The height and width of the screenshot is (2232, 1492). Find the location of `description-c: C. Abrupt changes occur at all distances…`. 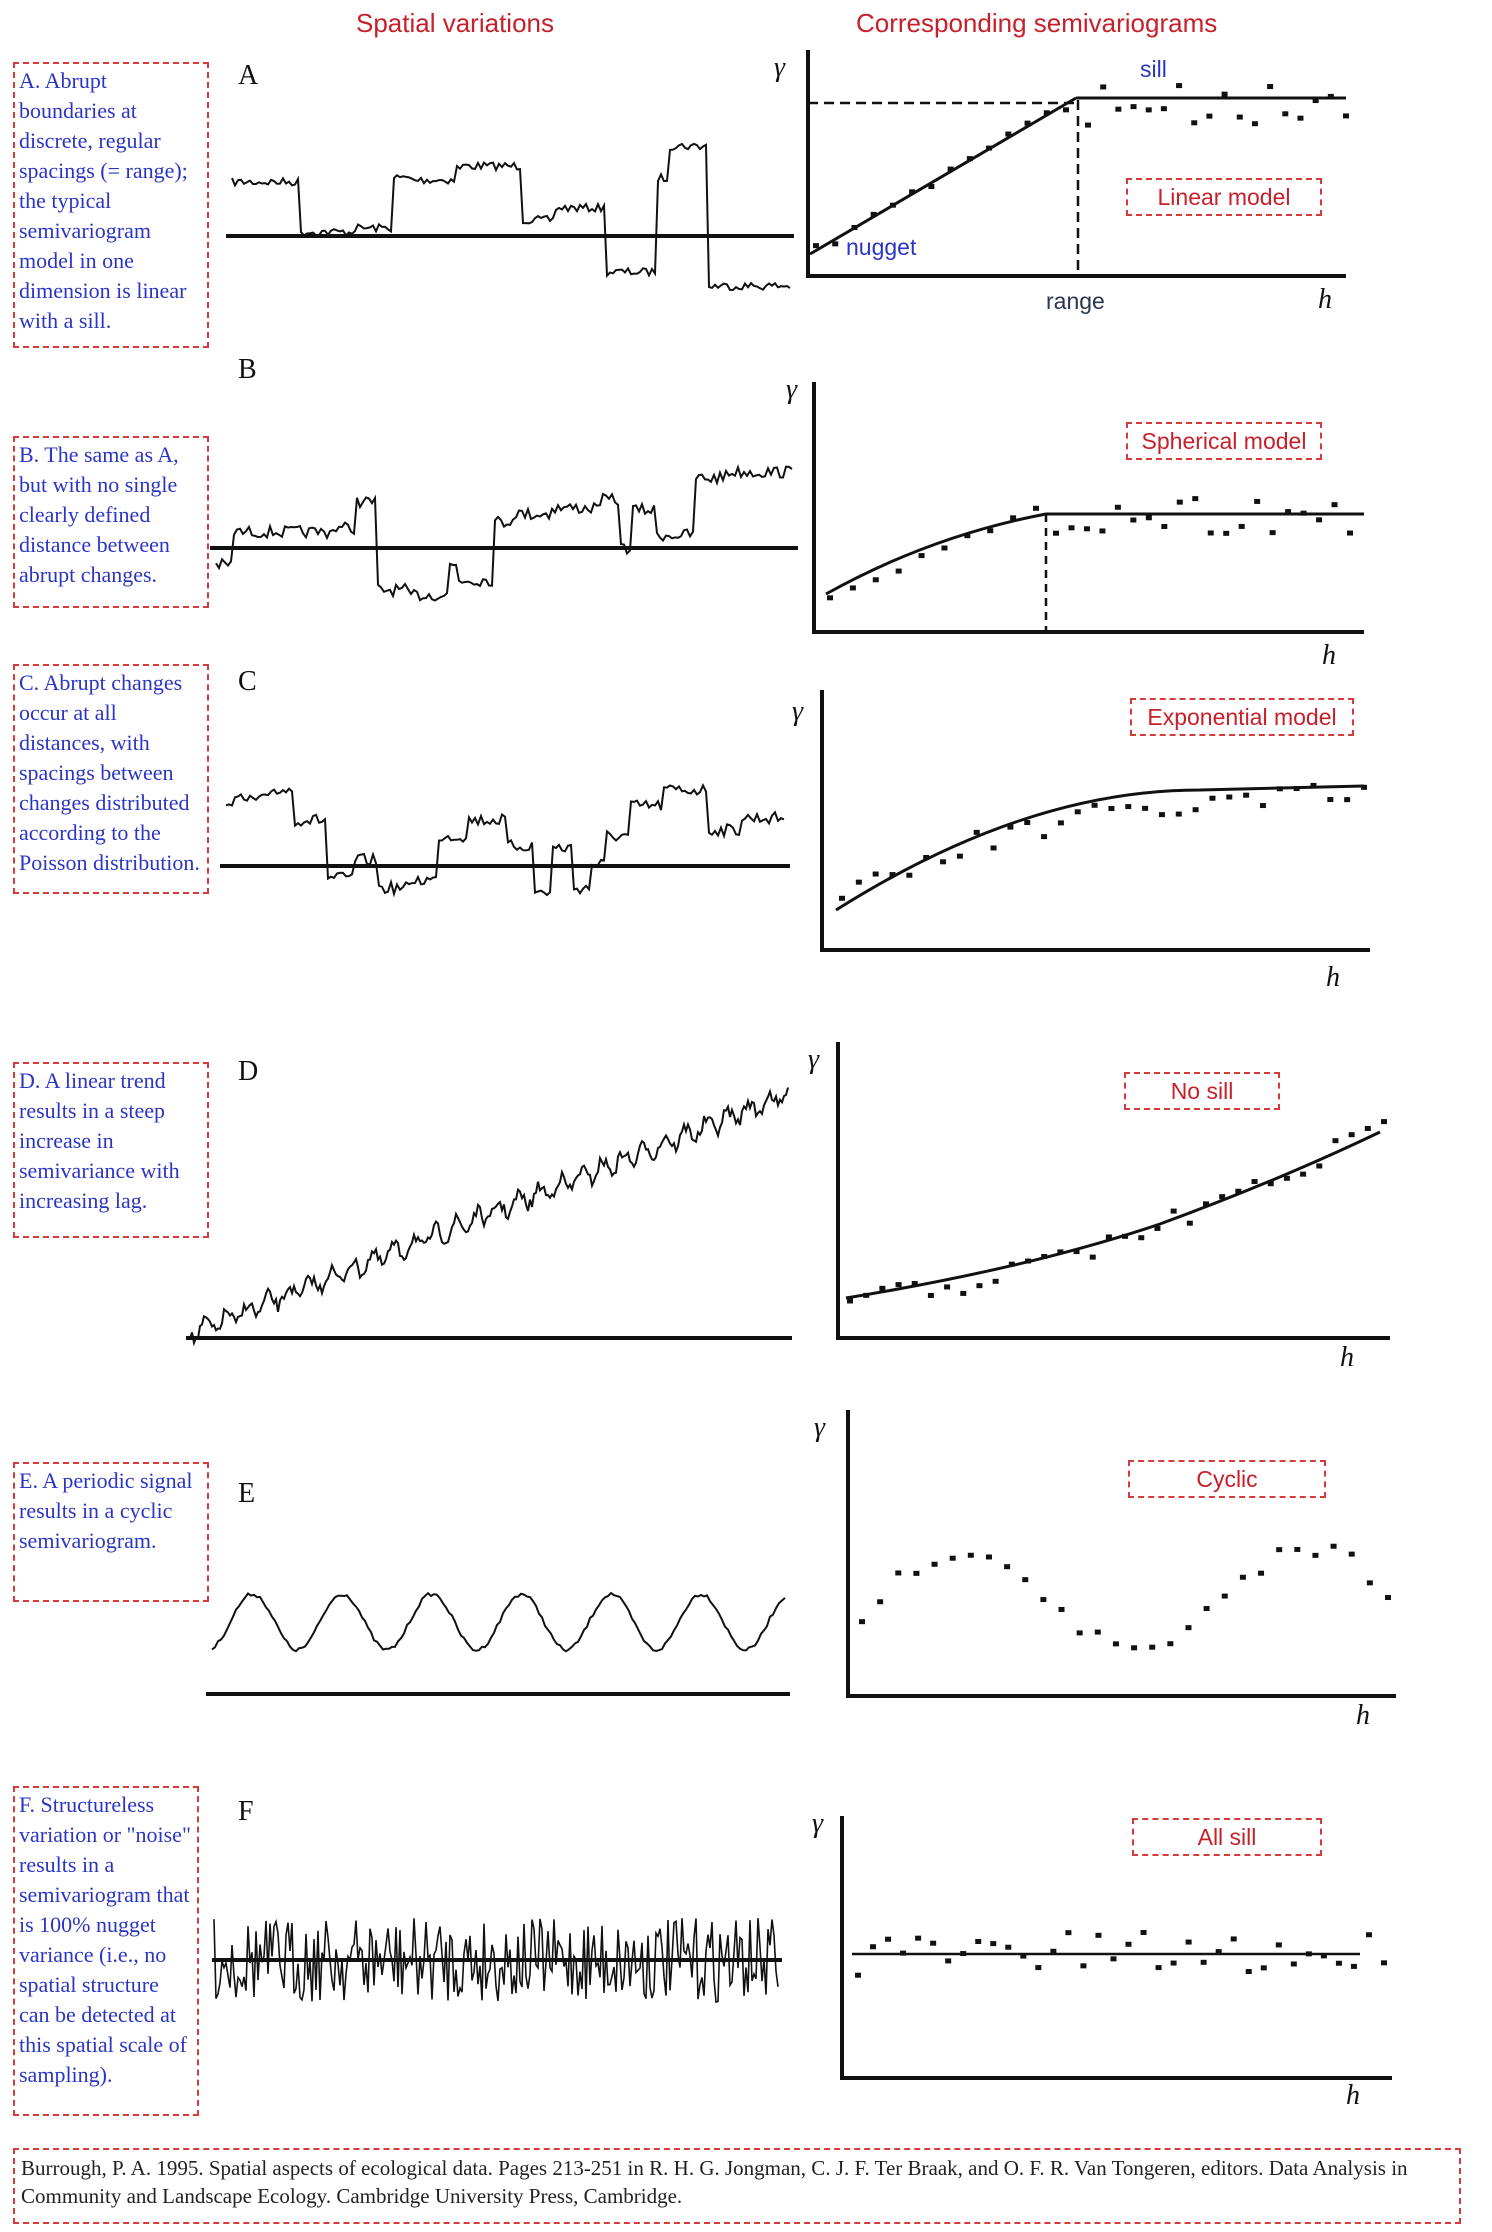

description-c: C. Abrupt changes occur at all distances… is located at coordinates (111, 779).